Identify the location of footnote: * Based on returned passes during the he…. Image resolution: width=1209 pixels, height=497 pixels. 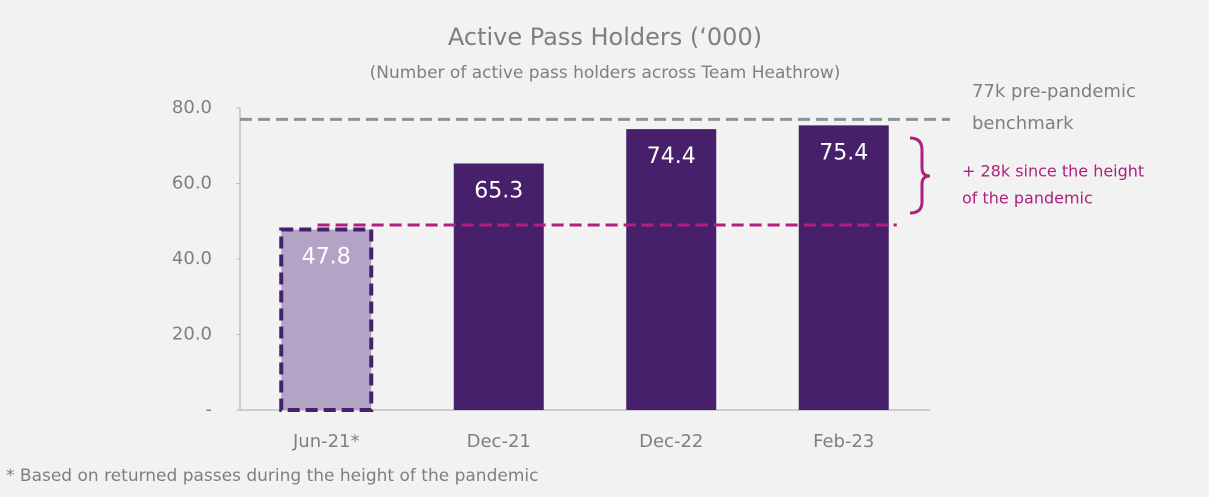
(272, 476).